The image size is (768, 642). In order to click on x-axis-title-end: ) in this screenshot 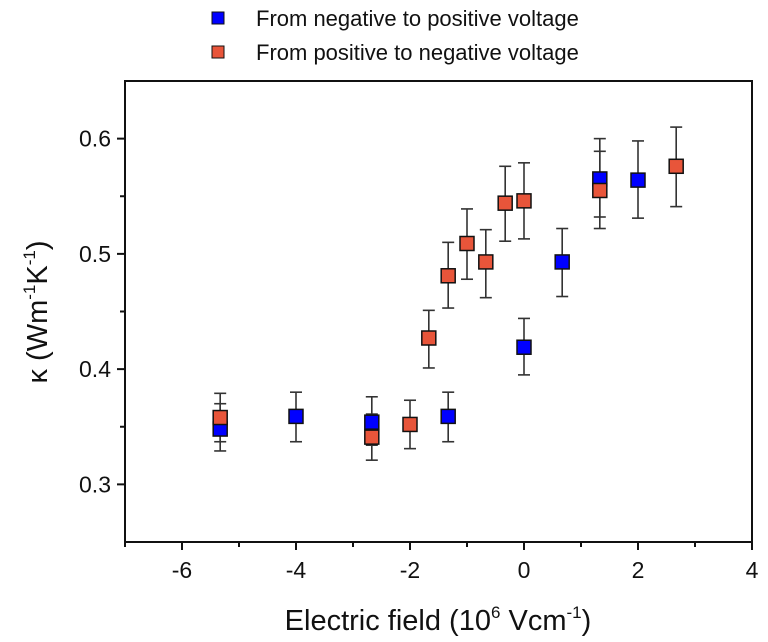, I will do `click(587, 621)`.